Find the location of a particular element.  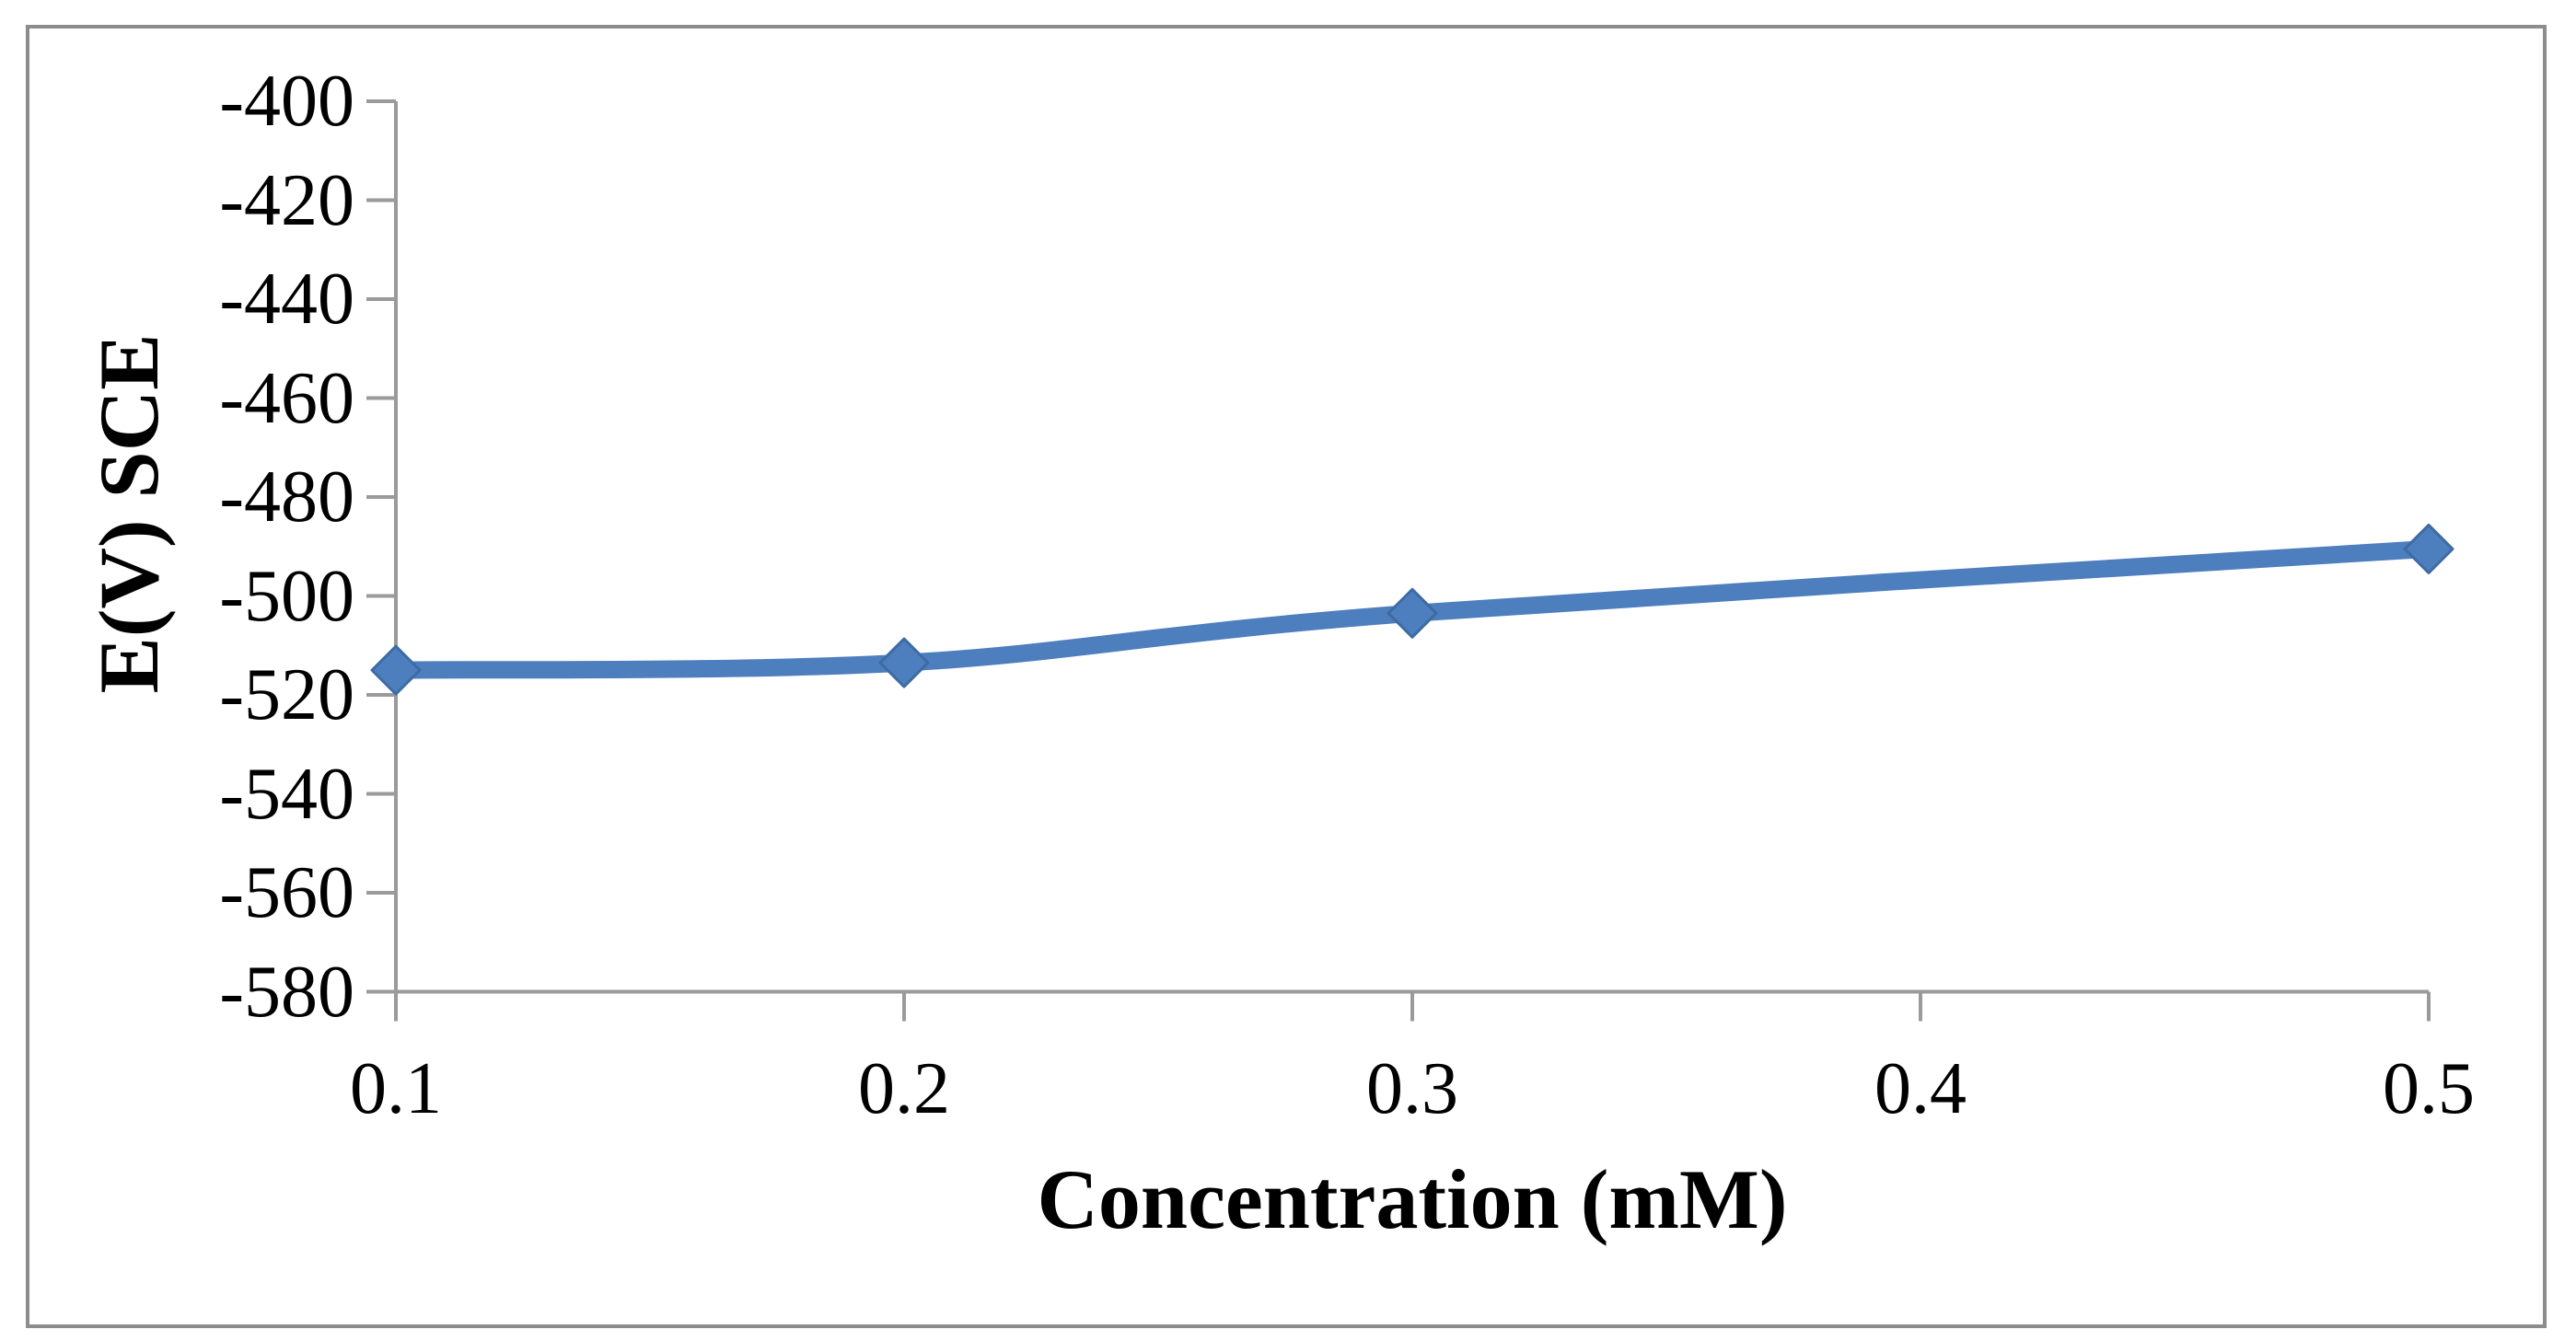

x-axis-title: Concentration (mM) is located at coordinates (1412, 1199).